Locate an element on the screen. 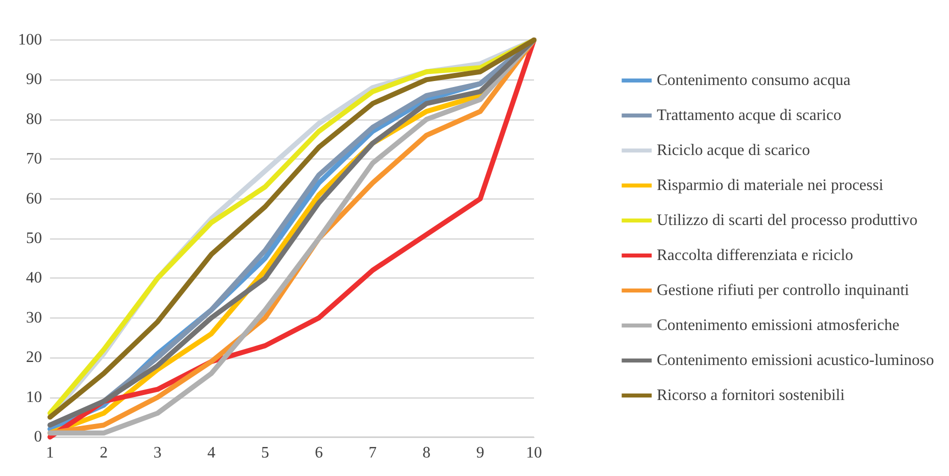  y-tick-label: 80 is located at coordinates (34, 119).